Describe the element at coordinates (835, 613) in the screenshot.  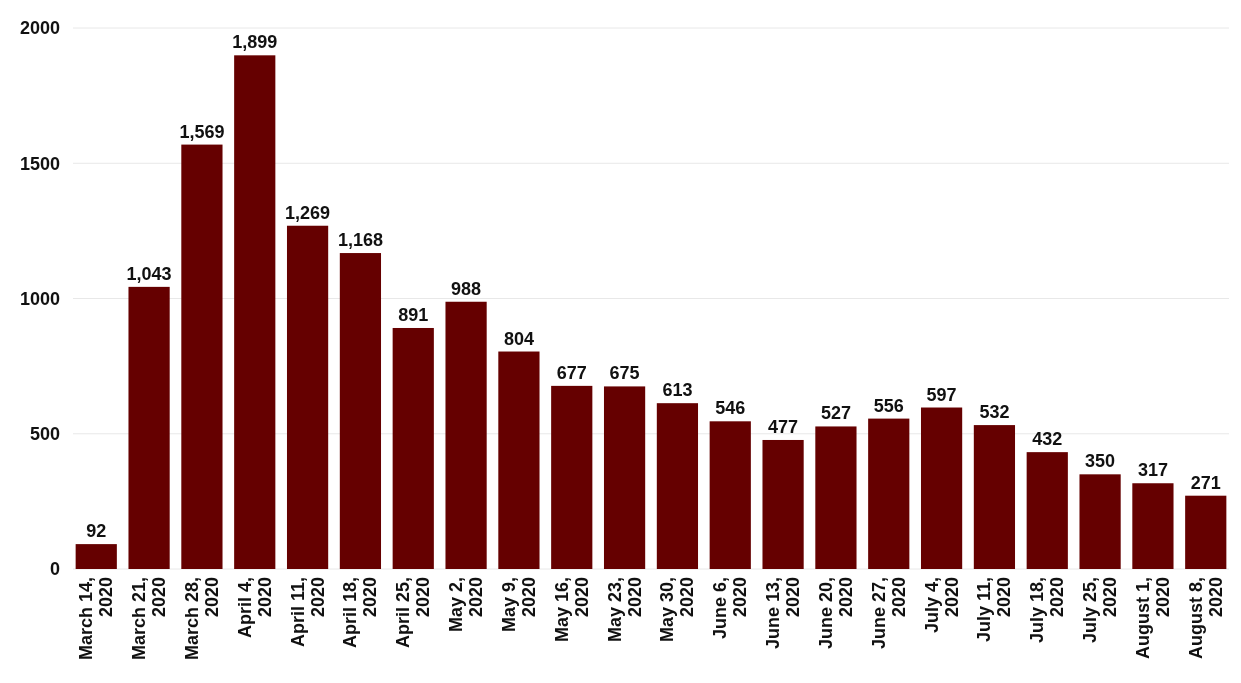
I see `x-tick-label: June 20, 2020` at that location.